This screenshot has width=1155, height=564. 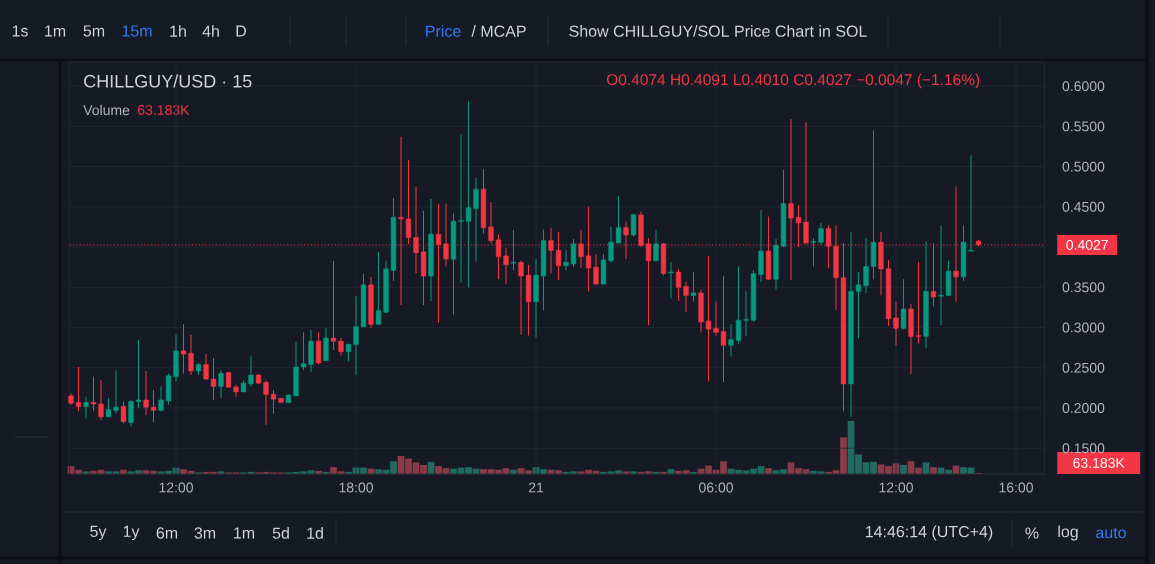 I want to click on text: 1s, so click(x=20, y=31).